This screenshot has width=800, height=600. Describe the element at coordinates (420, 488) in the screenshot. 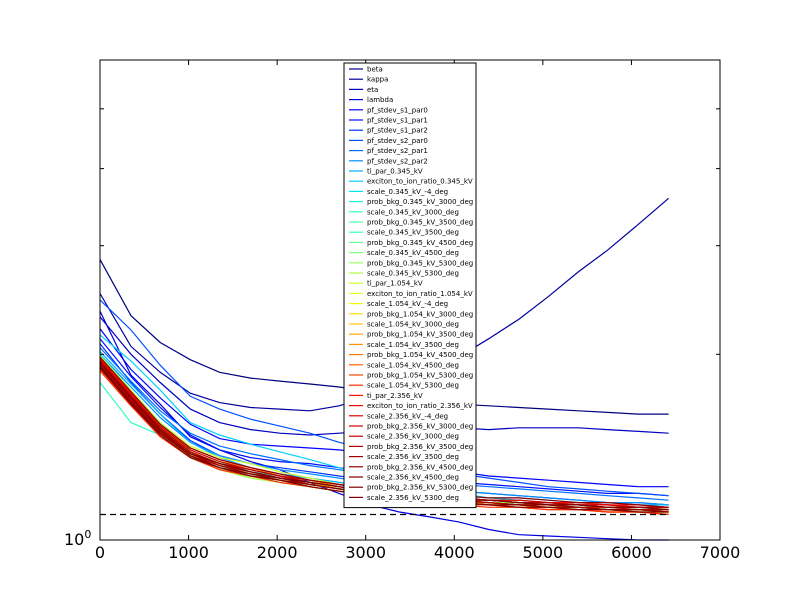

I see `legend-label: prob_bkg_2.356_kV_5300_deg` at that location.